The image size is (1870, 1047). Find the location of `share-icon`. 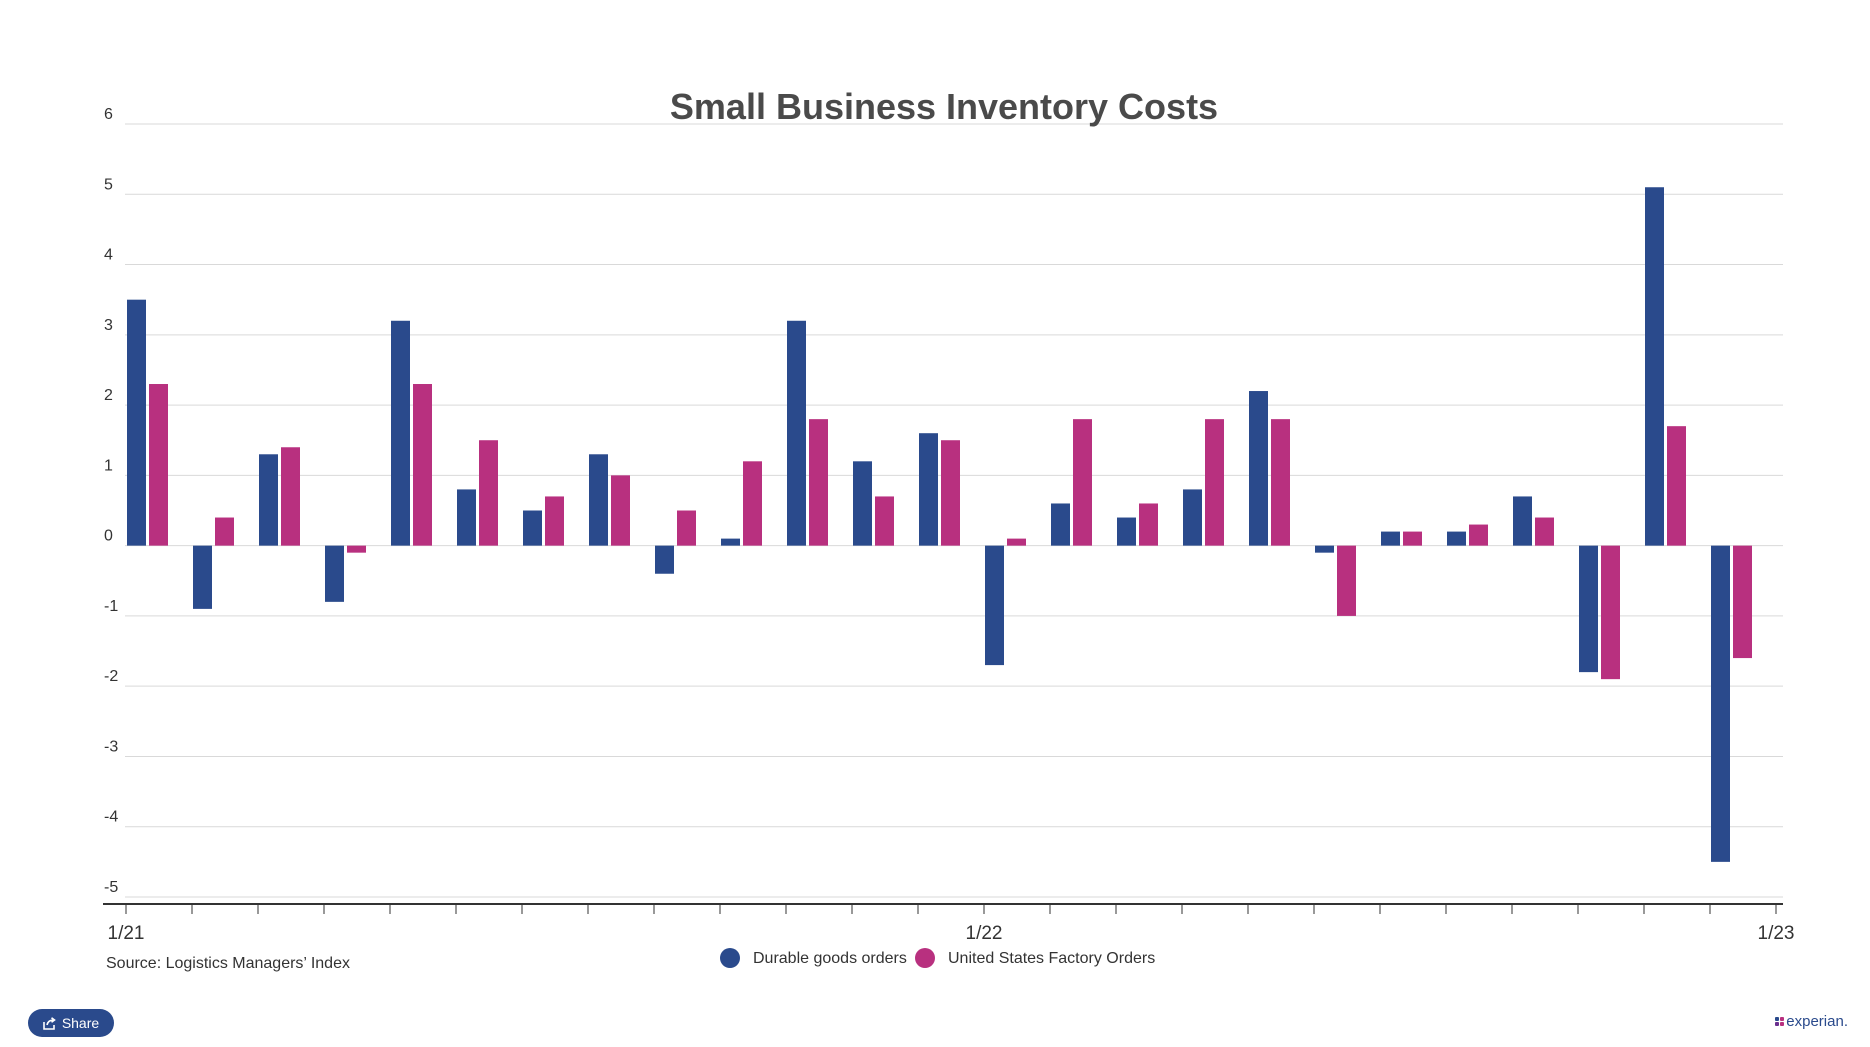

share-icon is located at coordinates (49, 1023).